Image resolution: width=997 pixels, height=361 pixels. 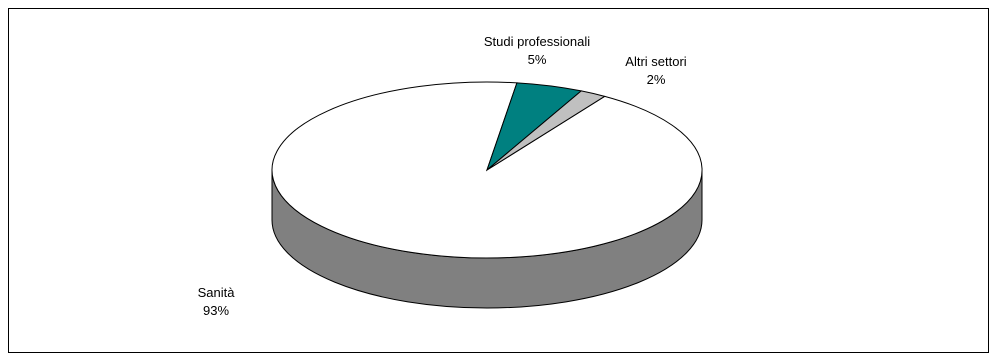 I want to click on label-sanita-name: Sanità, so click(x=217, y=292).